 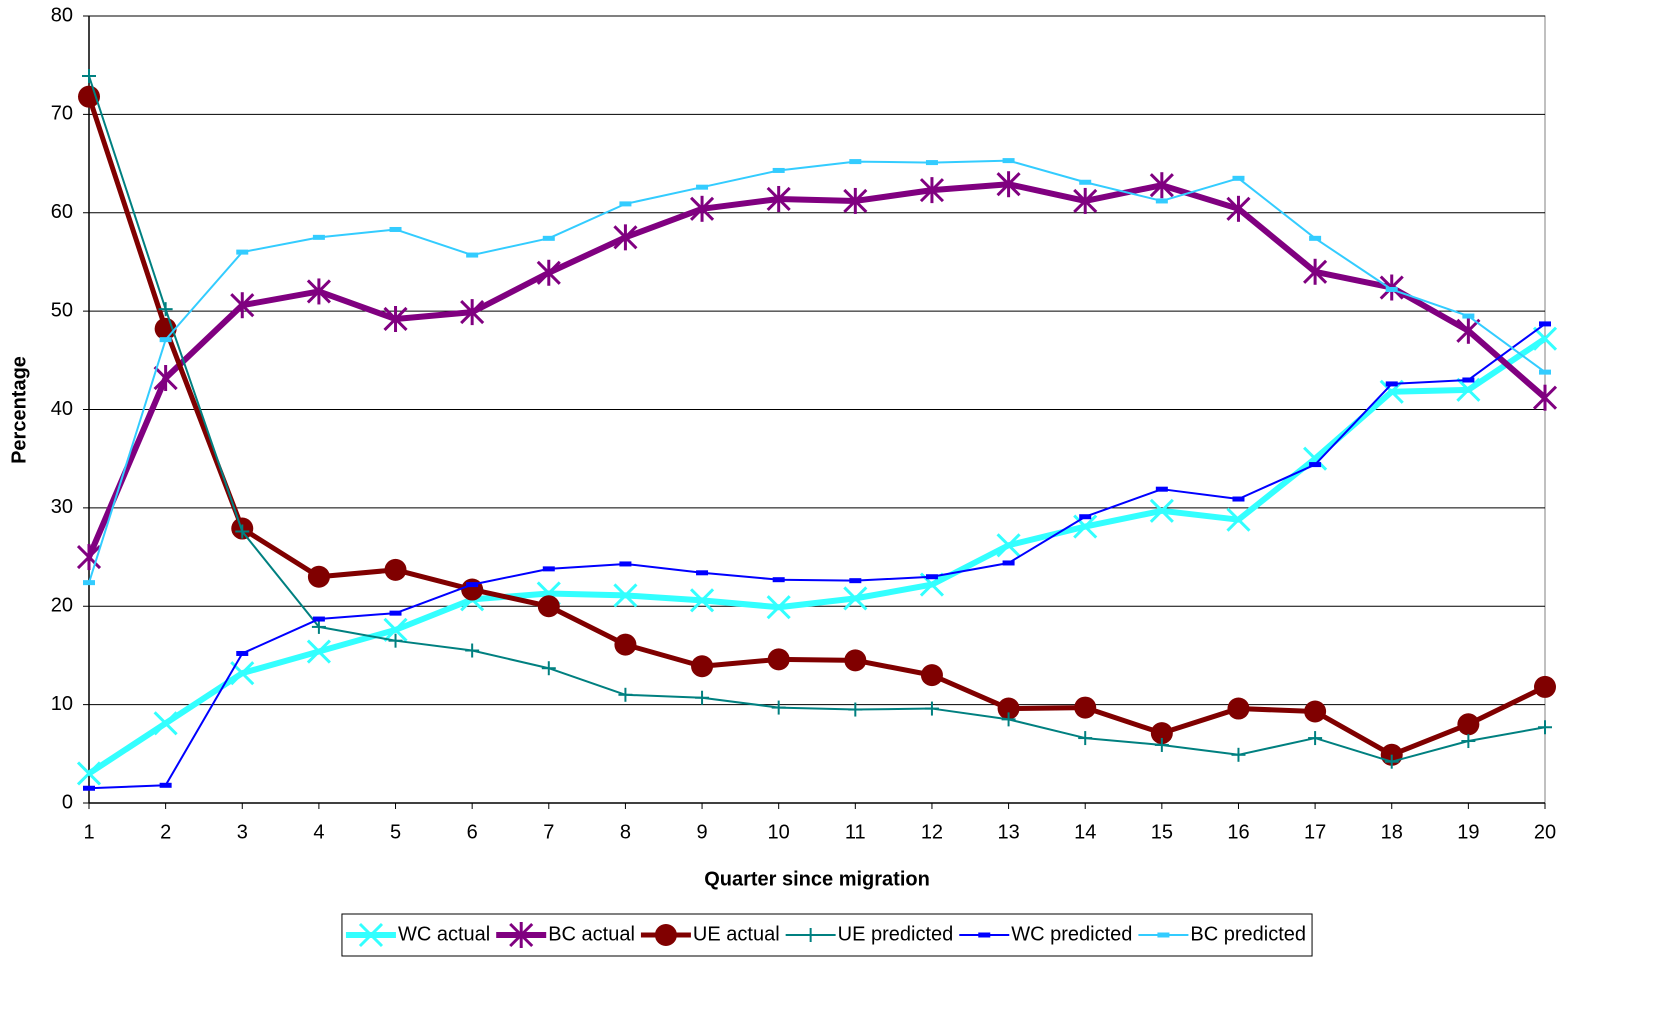 I want to click on x-tick-label: 13, so click(x=1008, y=832).